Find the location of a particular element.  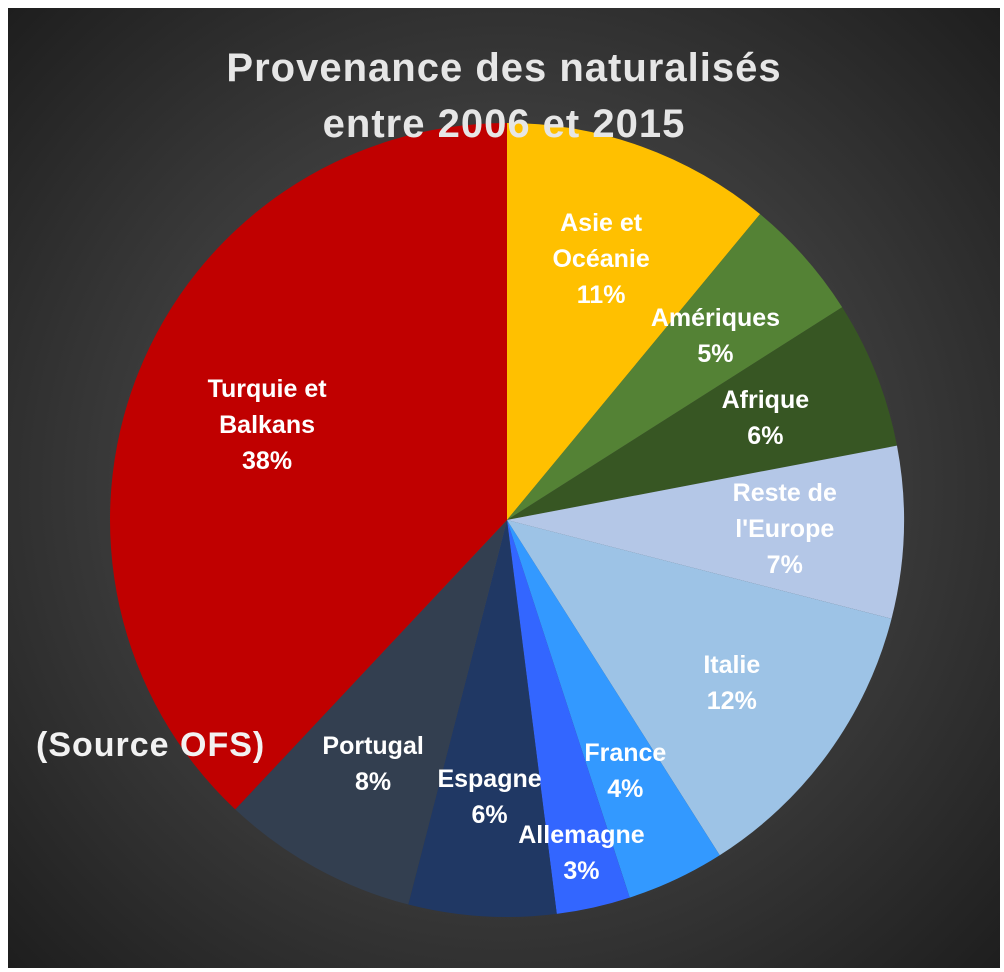

slice-value: 8% is located at coordinates (373, 781).